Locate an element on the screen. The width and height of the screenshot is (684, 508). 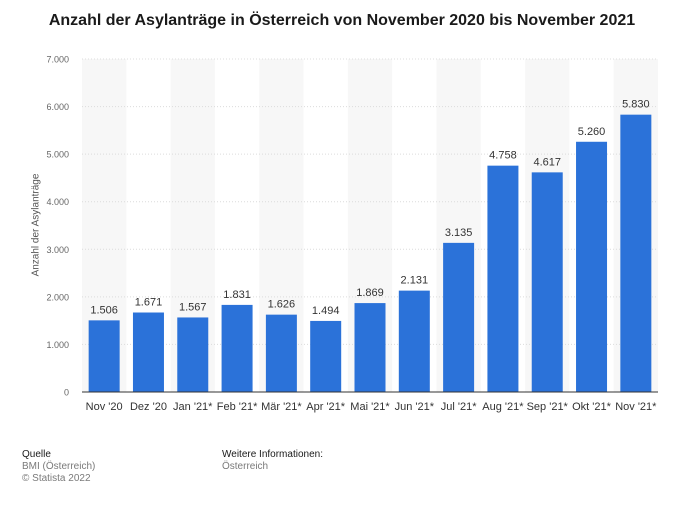
bar-value-label: 2.131 is located at coordinates (415, 281).